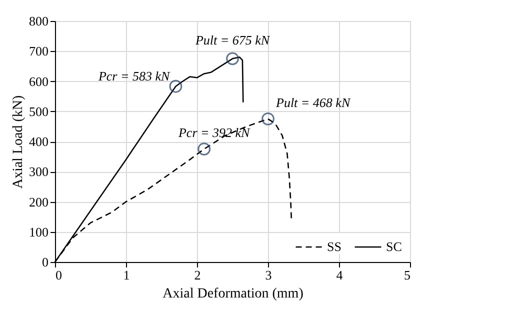  Describe the element at coordinates (38, 172) in the screenshot. I see `y-tick-label: 300` at that location.